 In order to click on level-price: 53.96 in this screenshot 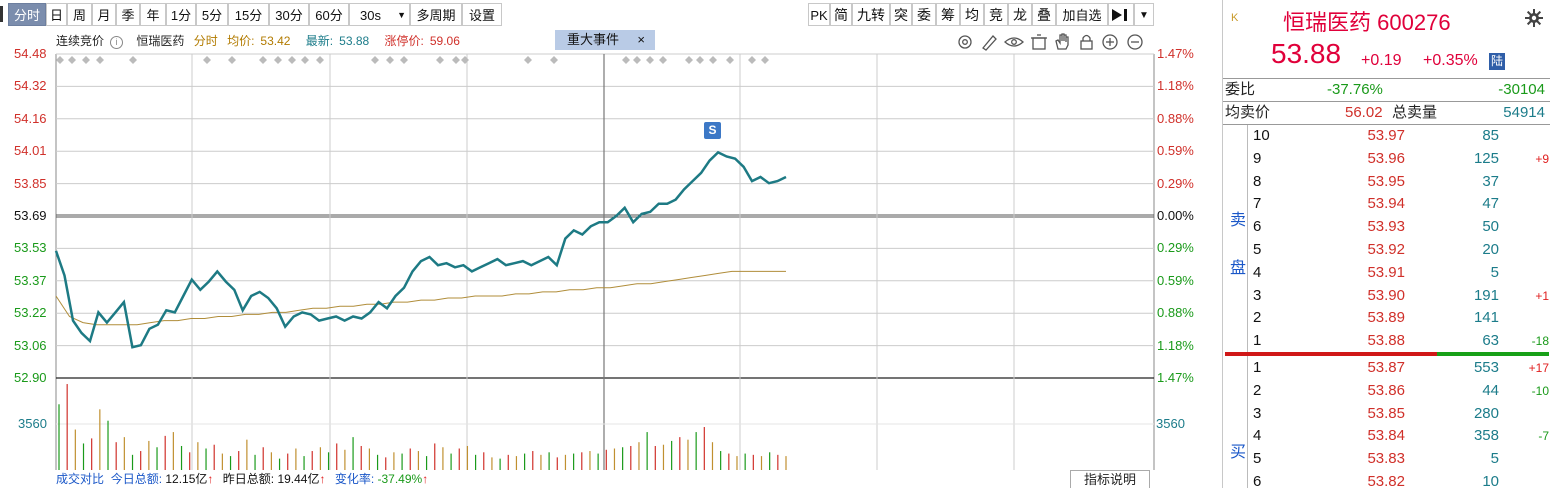, I will do `click(1386, 158)`.